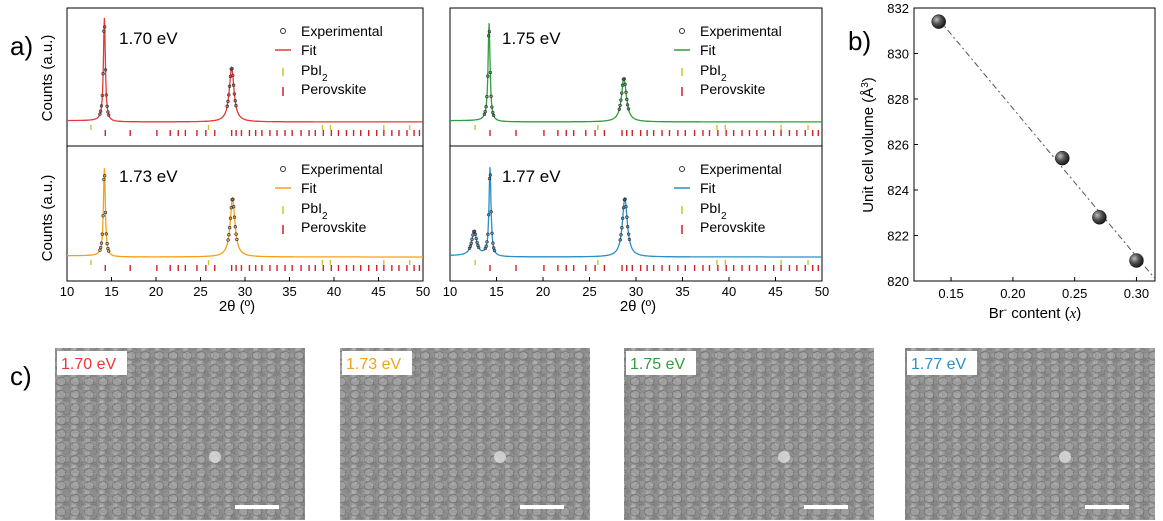 The height and width of the screenshot is (521, 1163). I want to click on b-frame, so click(1034, 144).